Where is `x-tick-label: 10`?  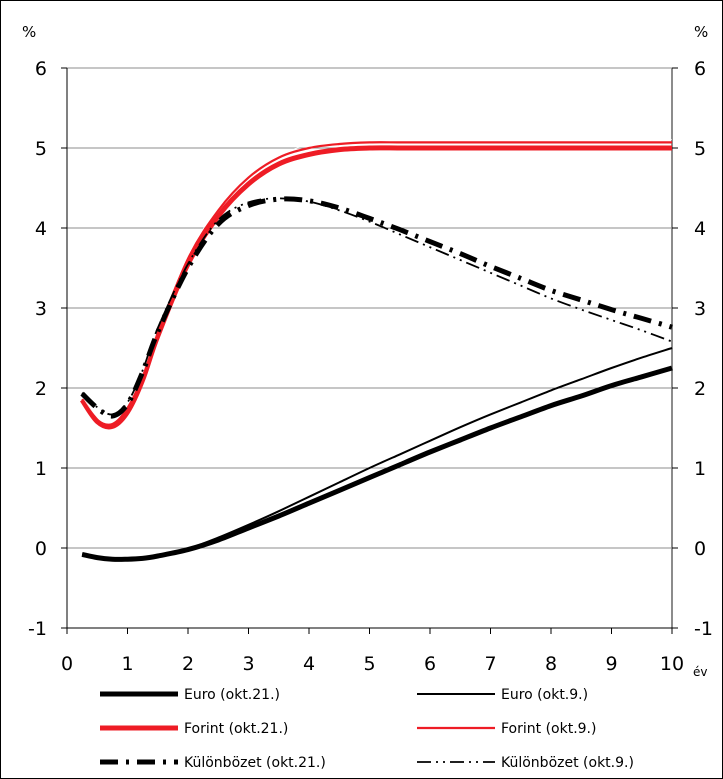
x-tick-label: 10 is located at coordinates (672, 664).